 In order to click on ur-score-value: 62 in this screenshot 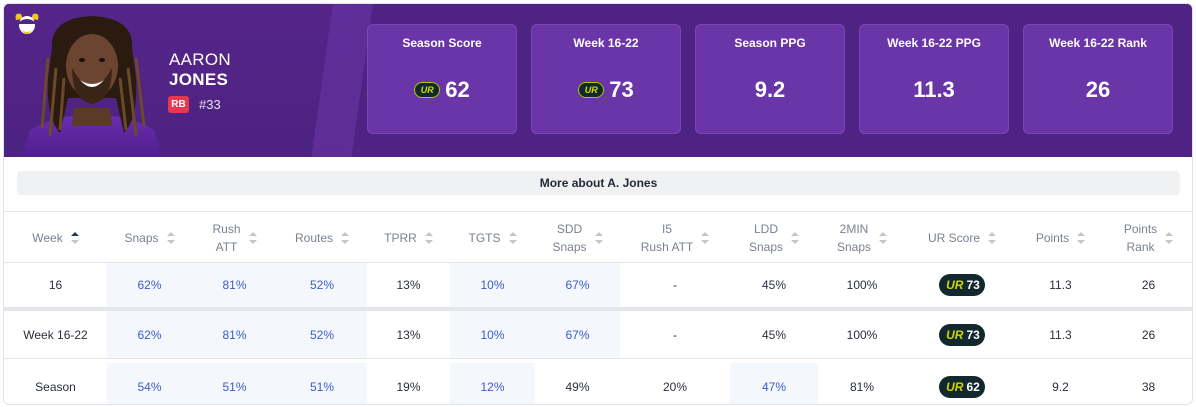, I will do `click(973, 386)`.